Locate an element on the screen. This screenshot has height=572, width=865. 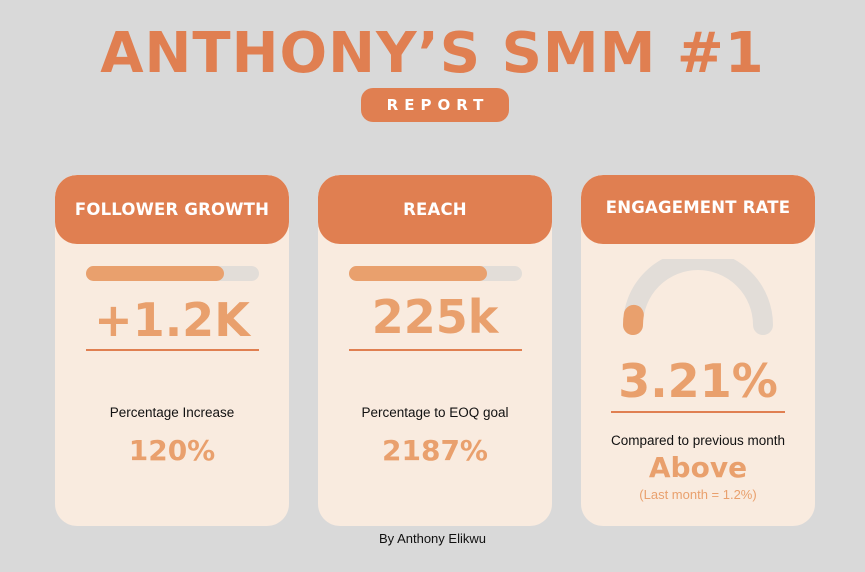
engagement-rate-divider is located at coordinates (698, 412).